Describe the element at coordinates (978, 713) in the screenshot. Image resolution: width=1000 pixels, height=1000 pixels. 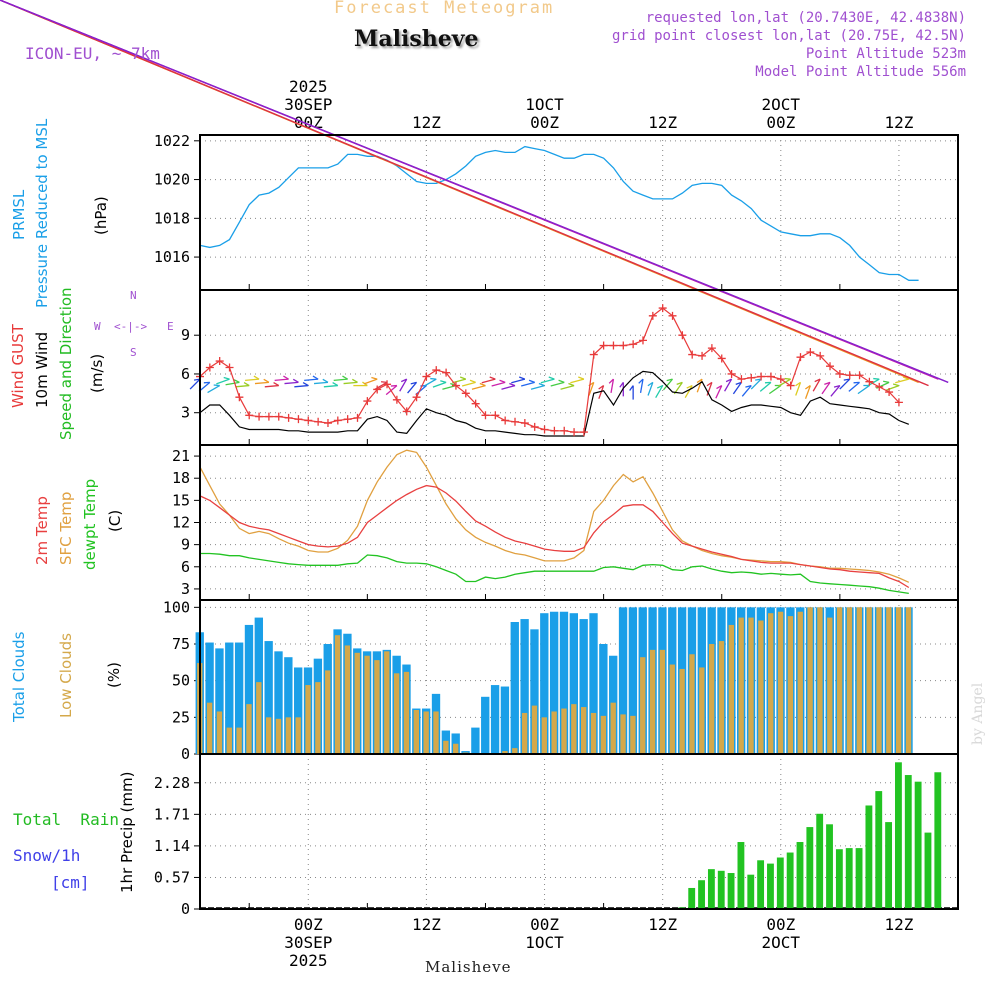
I see `credit-watermark: by Angel` at that location.